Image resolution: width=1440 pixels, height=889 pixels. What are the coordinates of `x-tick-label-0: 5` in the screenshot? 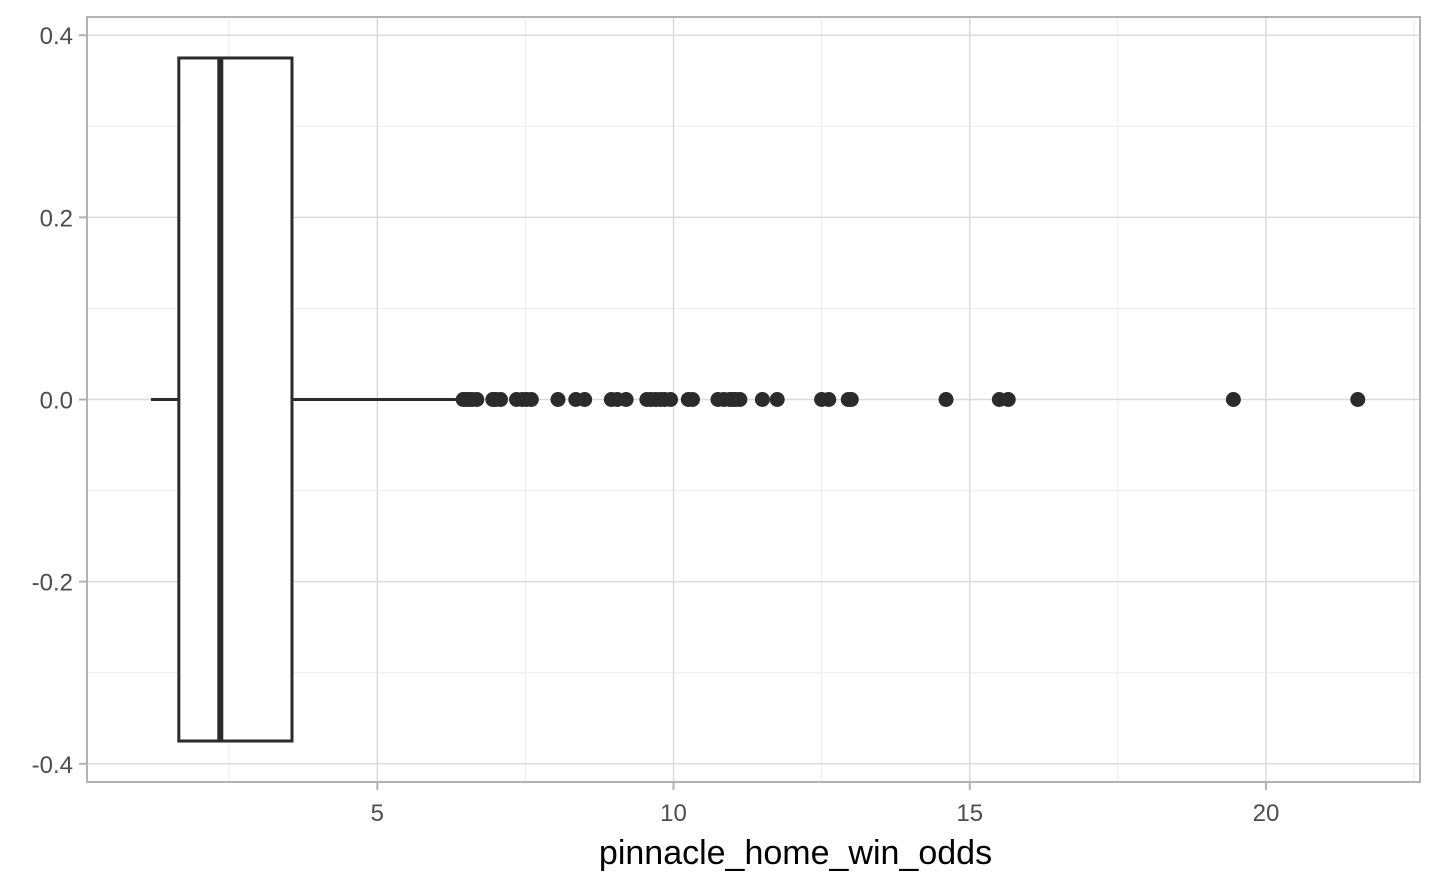 It's located at (377, 813).